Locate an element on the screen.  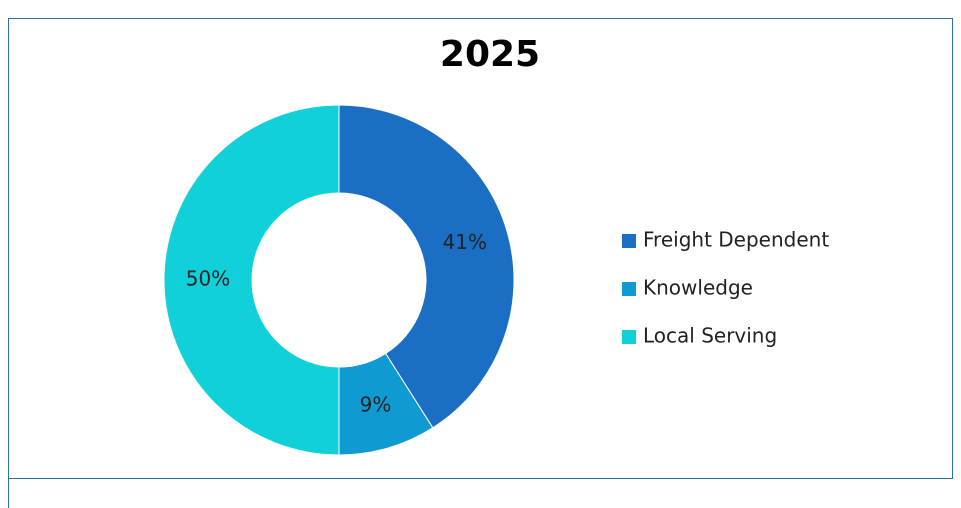
legend-label: Local Serving is located at coordinates (710, 336).